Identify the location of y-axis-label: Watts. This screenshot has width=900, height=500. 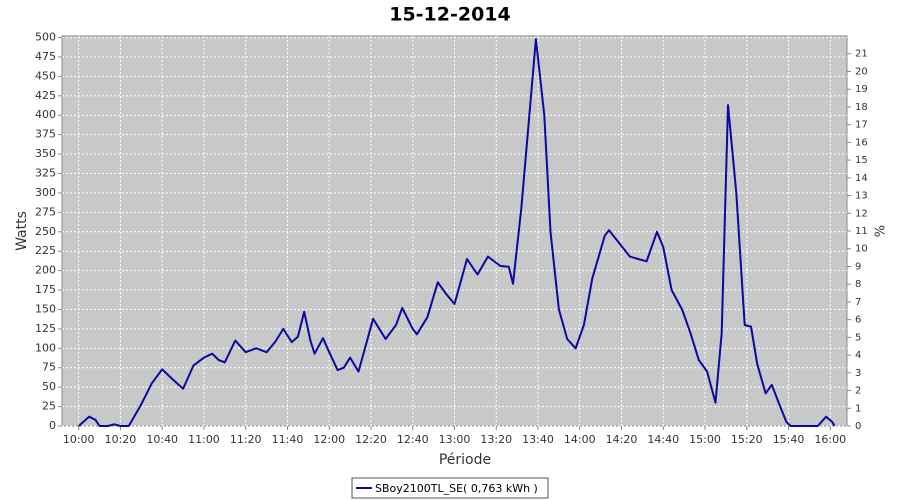
(22, 231).